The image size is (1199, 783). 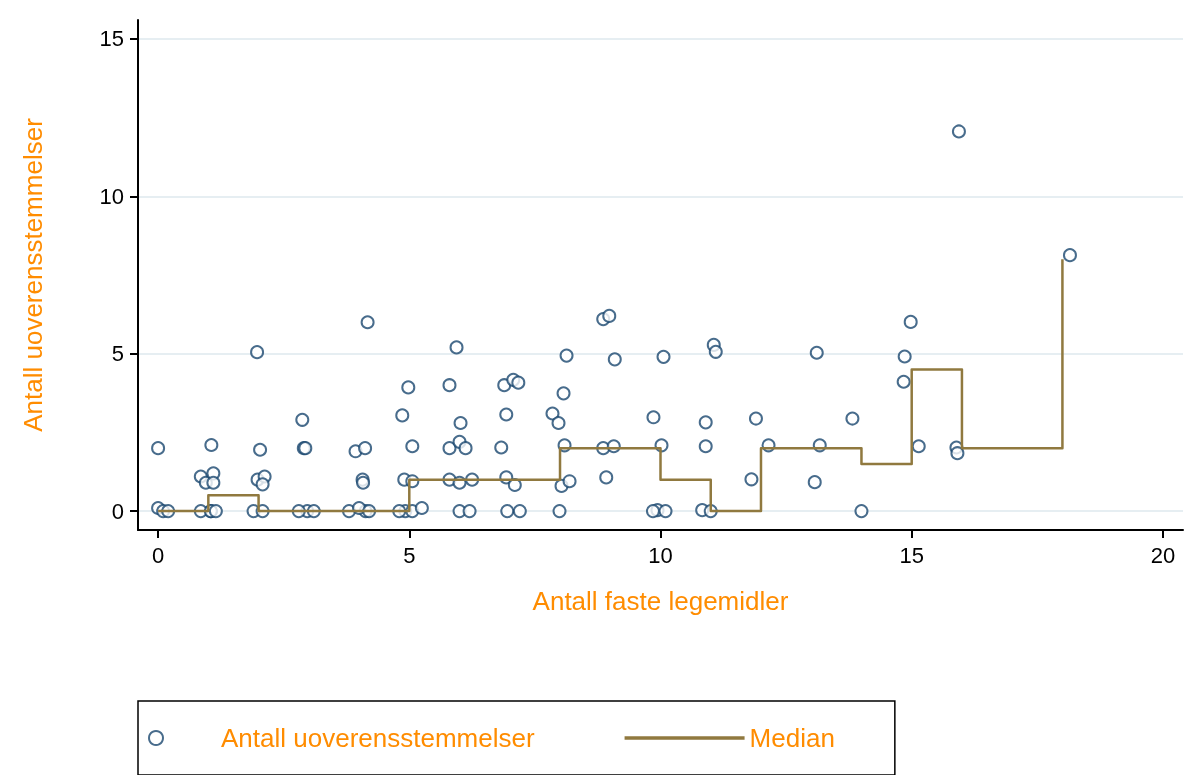 I want to click on y-tick-label: 5, so click(x=117, y=354).